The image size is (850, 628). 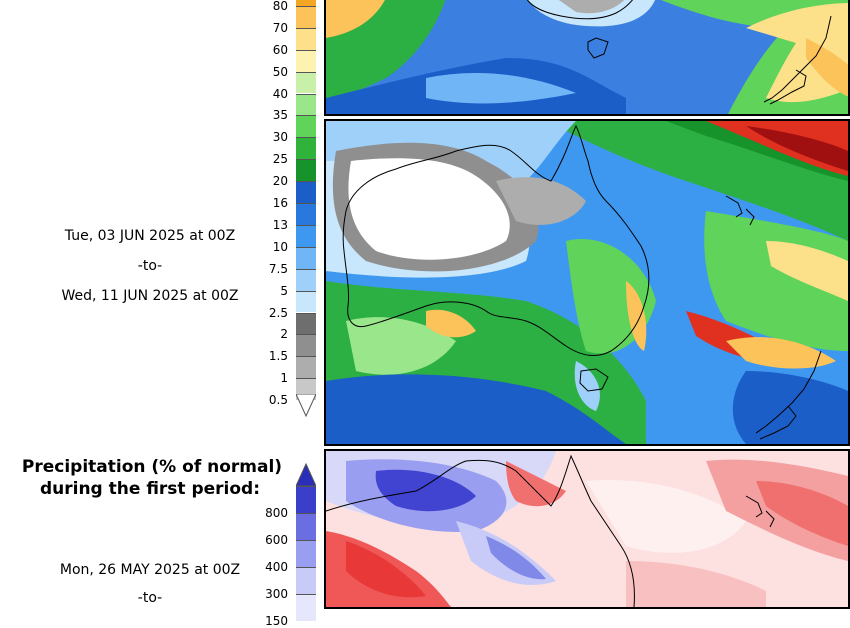 What do you see at coordinates (150, 598) in the screenshot?
I see `period1-date-separator: -to-` at bounding box center [150, 598].